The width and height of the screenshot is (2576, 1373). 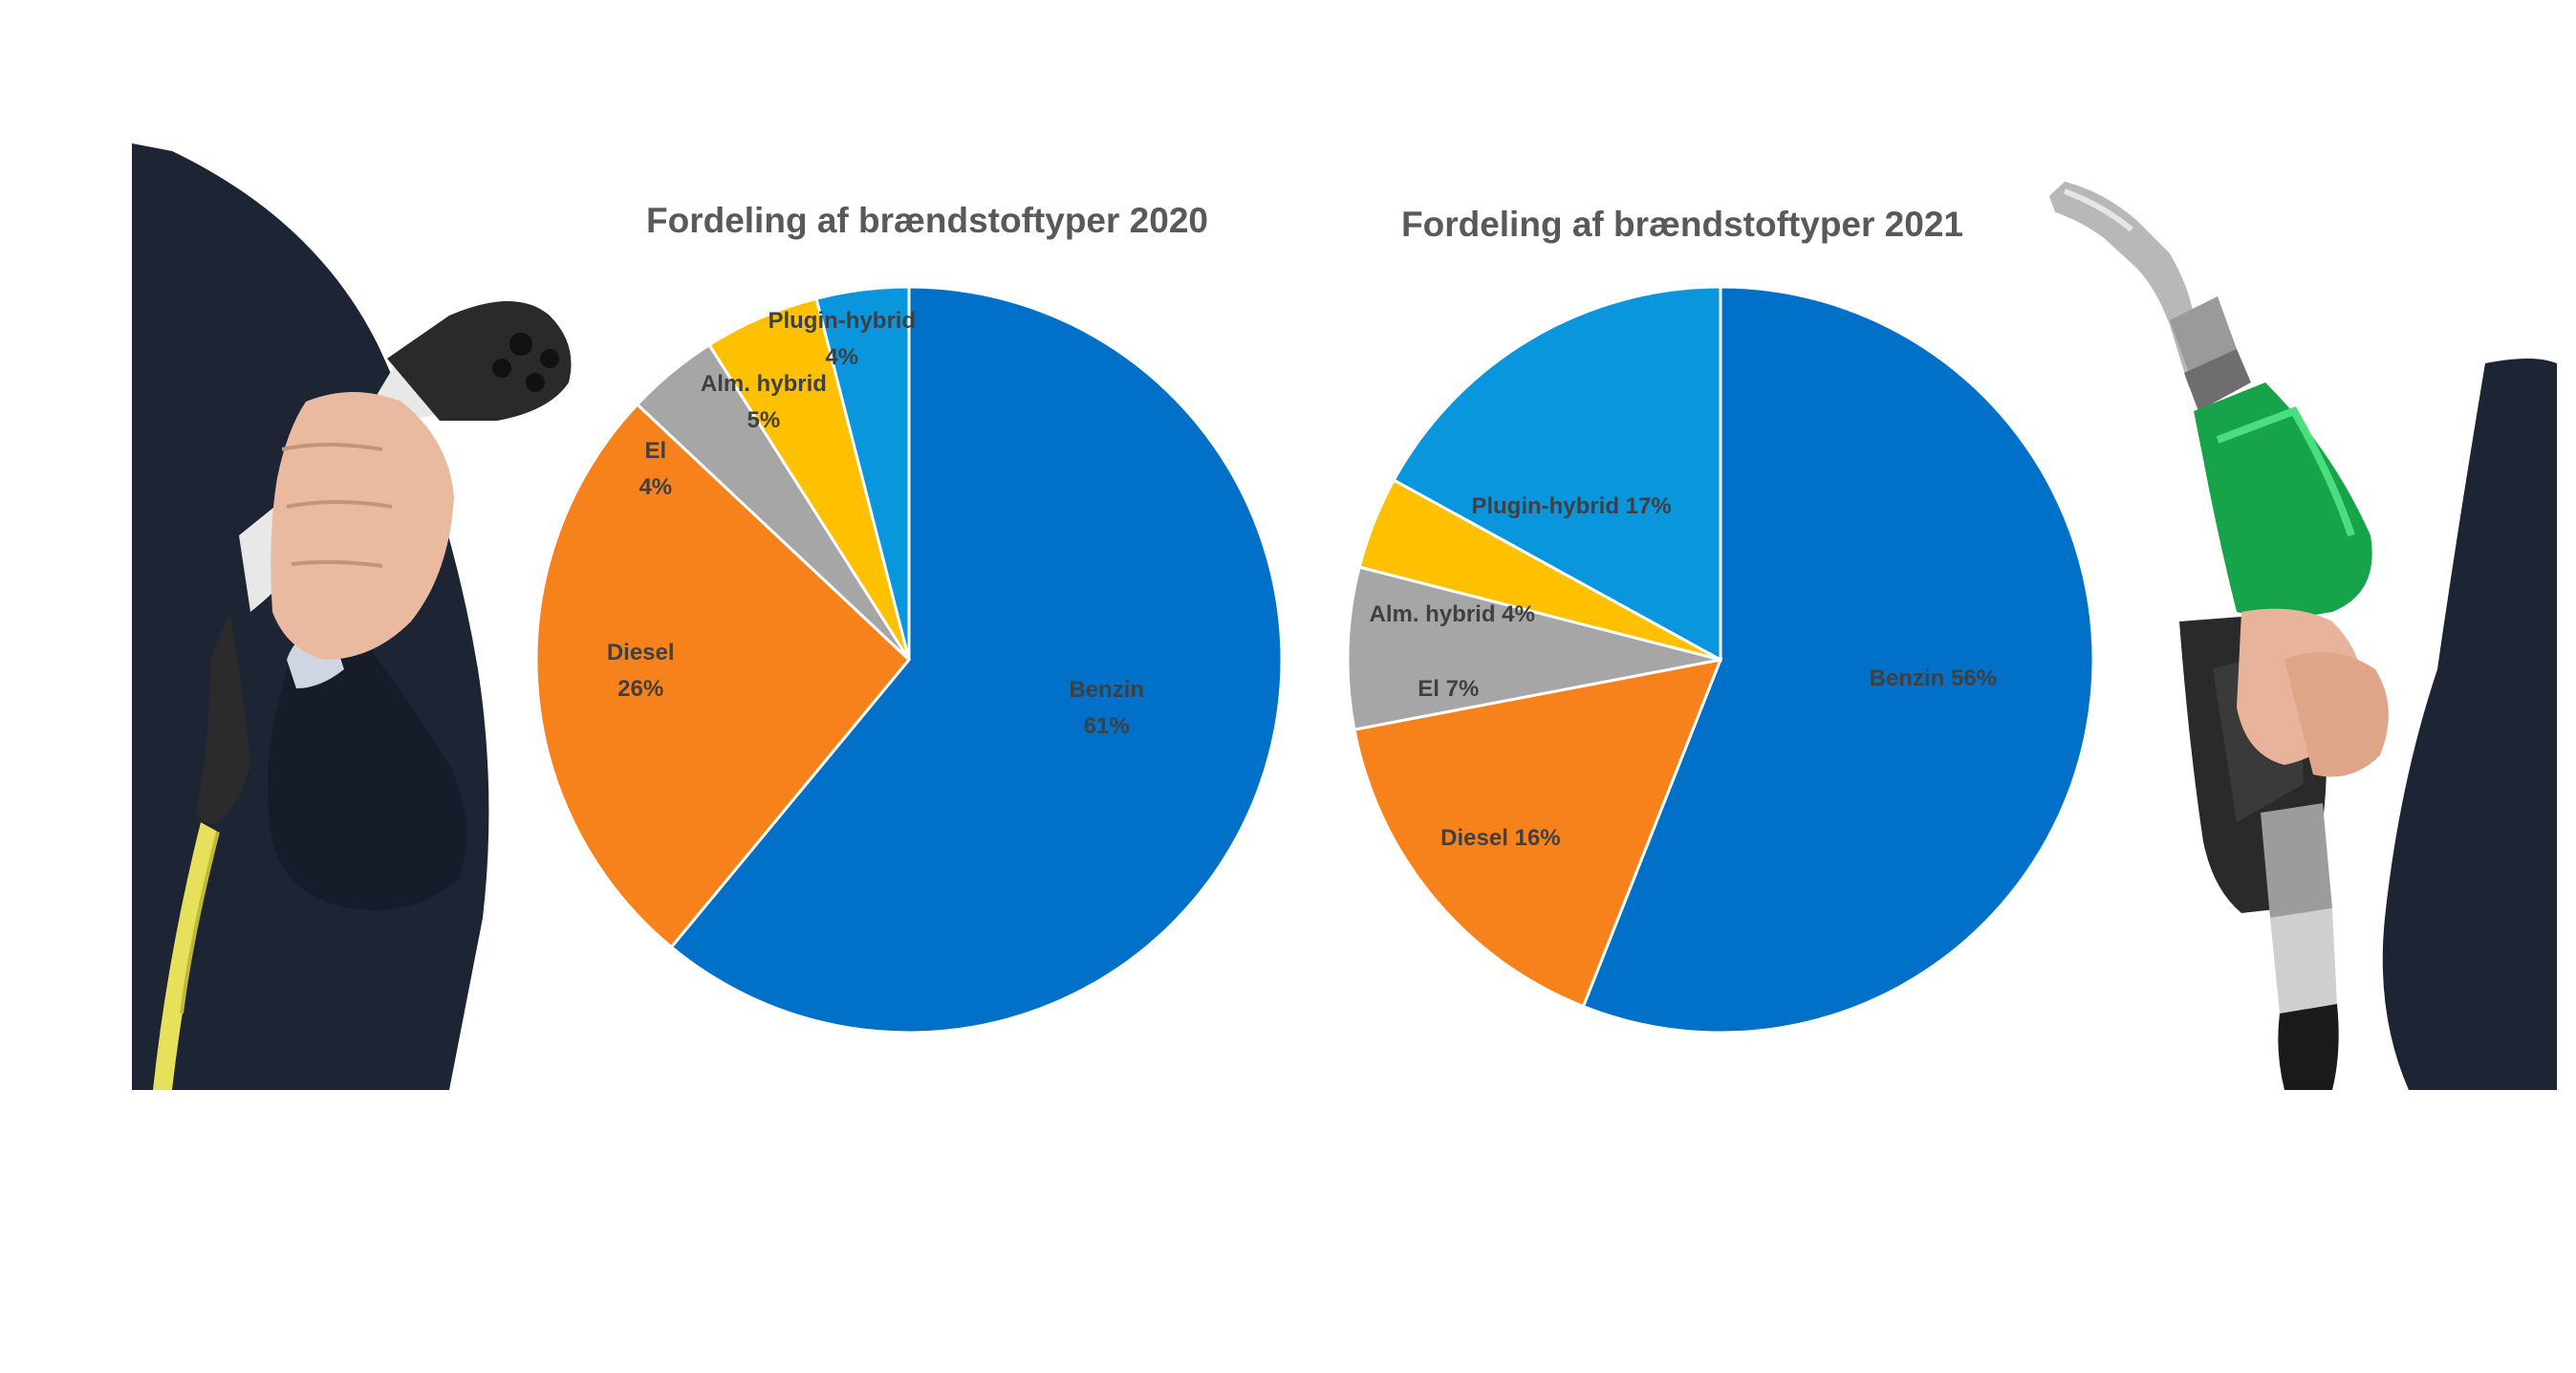 What do you see at coordinates (1106, 709) in the screenshot?
I see `slice-label-benzin-2020: Benzin 61%` at bounding box center [1106, 709].